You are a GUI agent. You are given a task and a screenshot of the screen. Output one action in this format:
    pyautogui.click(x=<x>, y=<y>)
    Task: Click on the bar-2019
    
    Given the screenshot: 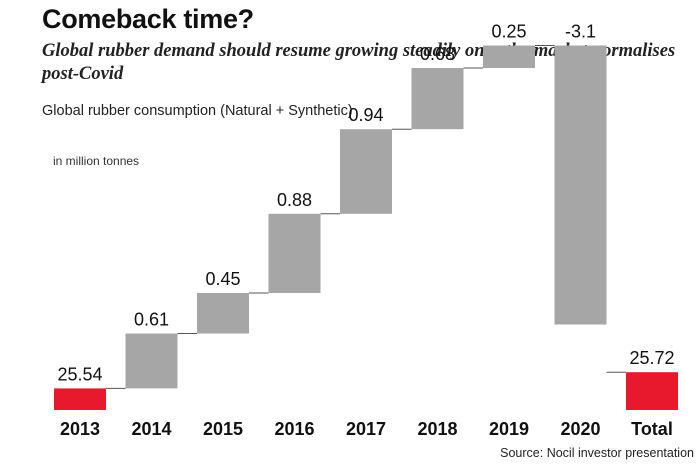 What is the action you would take?
    pyautogui.click(x=509, y=56)
    